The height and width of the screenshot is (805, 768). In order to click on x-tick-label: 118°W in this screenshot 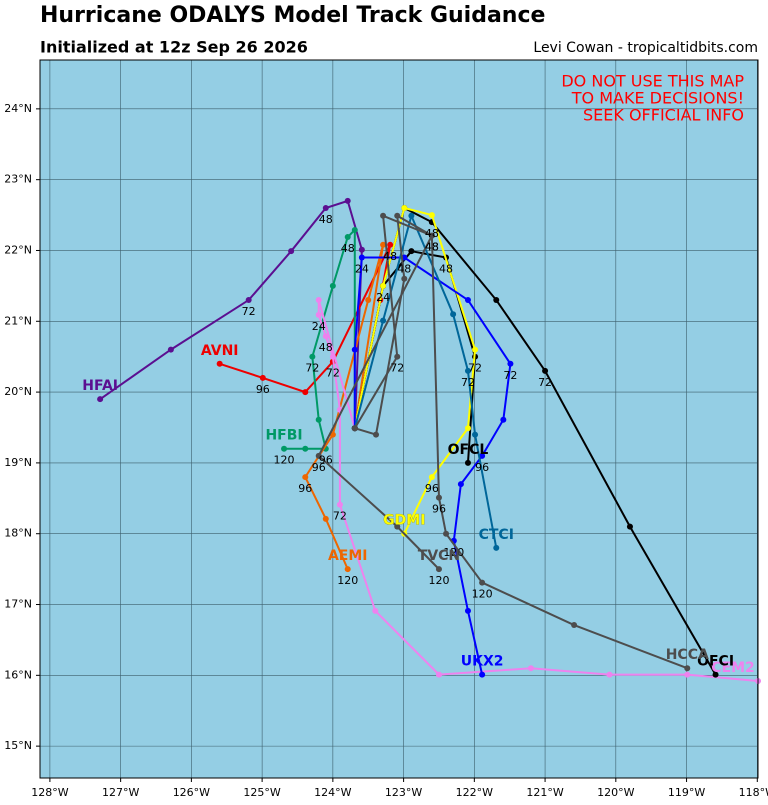, I will do `click(753, 792)`.